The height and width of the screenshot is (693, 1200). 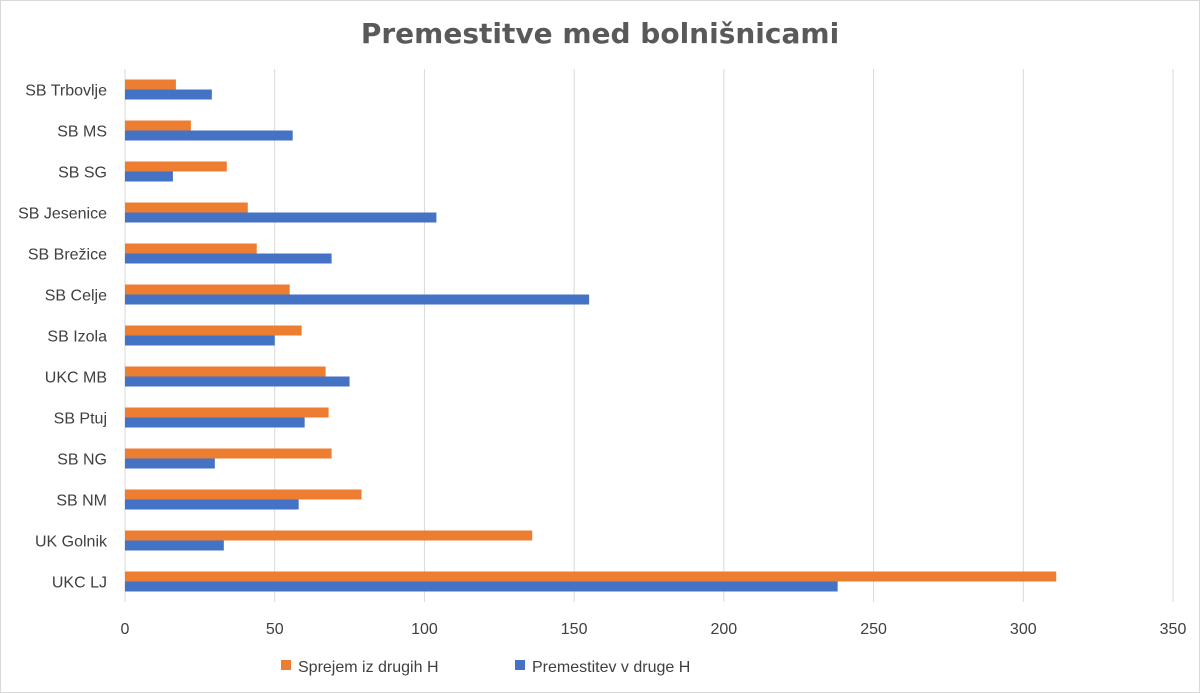 I want to click on y-category-label-sb-ng: SB NG, so click(x=82, y=460).